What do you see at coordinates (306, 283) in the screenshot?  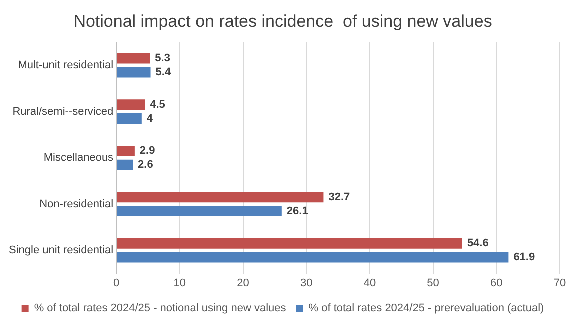 I see `x-tick-label: 30` at bounding box center [306, 283].